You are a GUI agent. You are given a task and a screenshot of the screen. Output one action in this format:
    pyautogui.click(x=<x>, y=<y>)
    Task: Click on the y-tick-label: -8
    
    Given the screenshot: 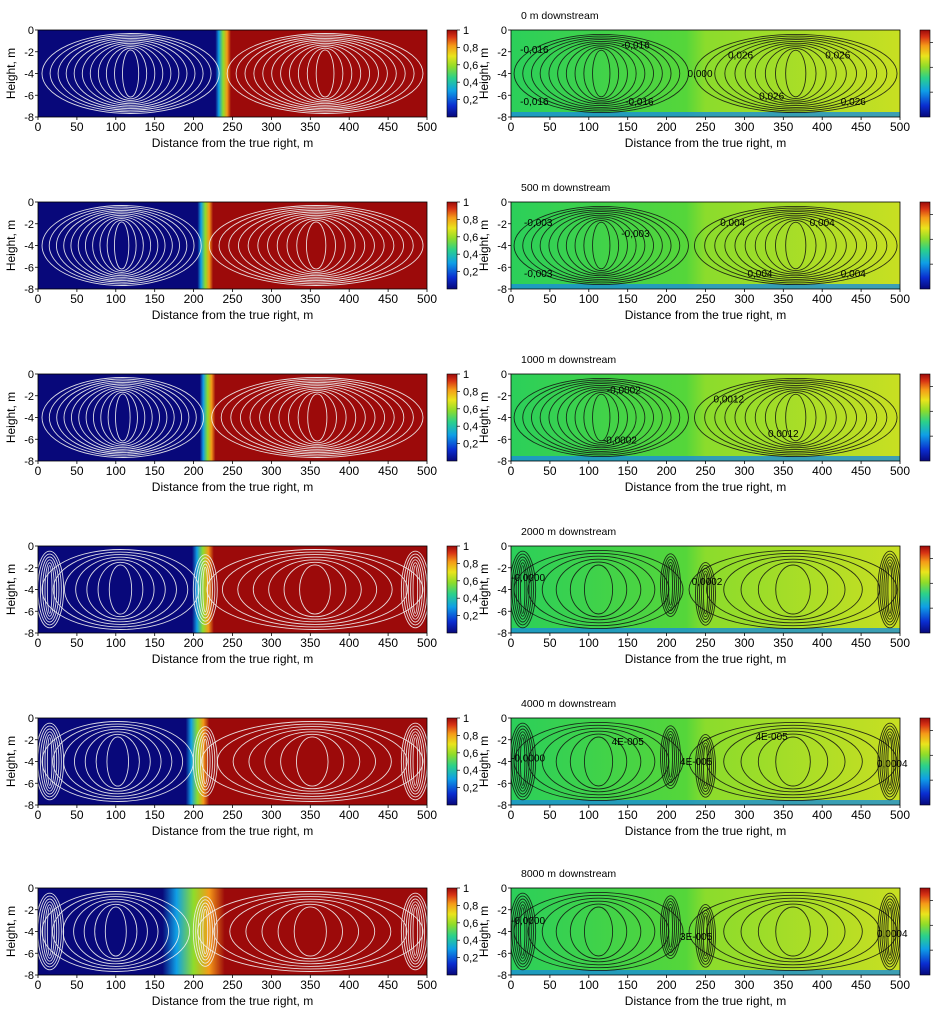 What is the action you would take?
    pyautogui.click(x=502, y=290)
    